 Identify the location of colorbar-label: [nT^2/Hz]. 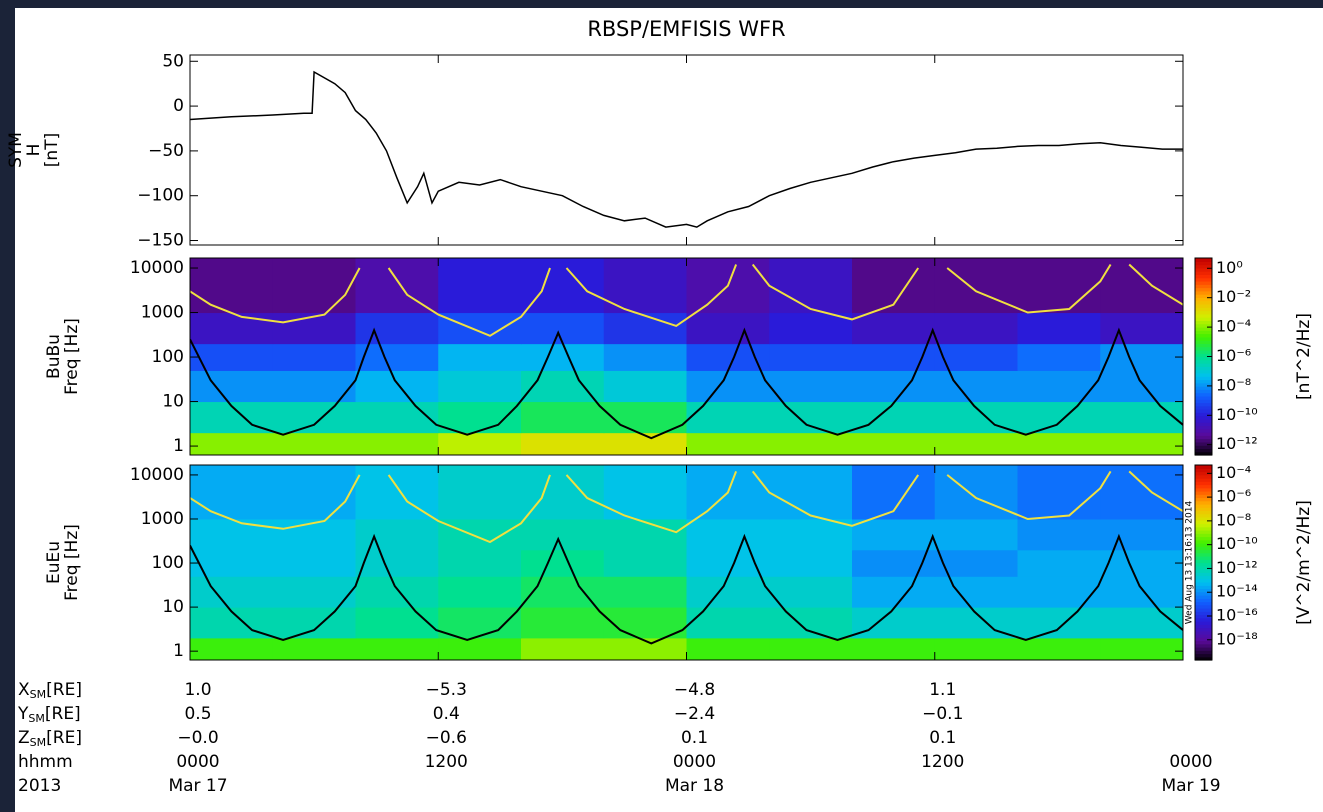
(1304, 356).